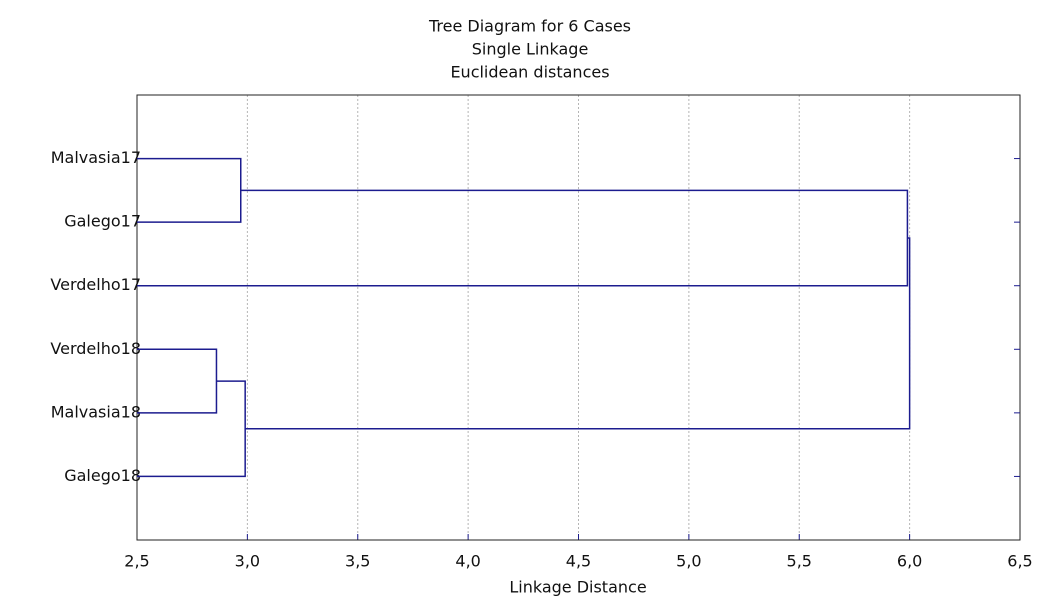 The image size is (1038, 601). I want to click on chart-subtitle: Single Linkage, so click(530, 49).